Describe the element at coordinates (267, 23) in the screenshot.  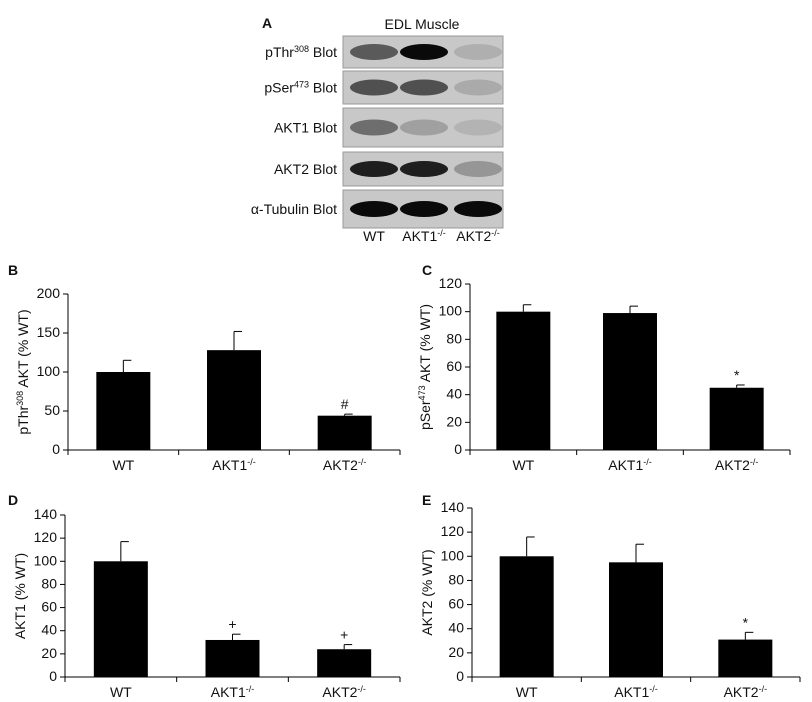
I see `panel-letter: A` at that location.